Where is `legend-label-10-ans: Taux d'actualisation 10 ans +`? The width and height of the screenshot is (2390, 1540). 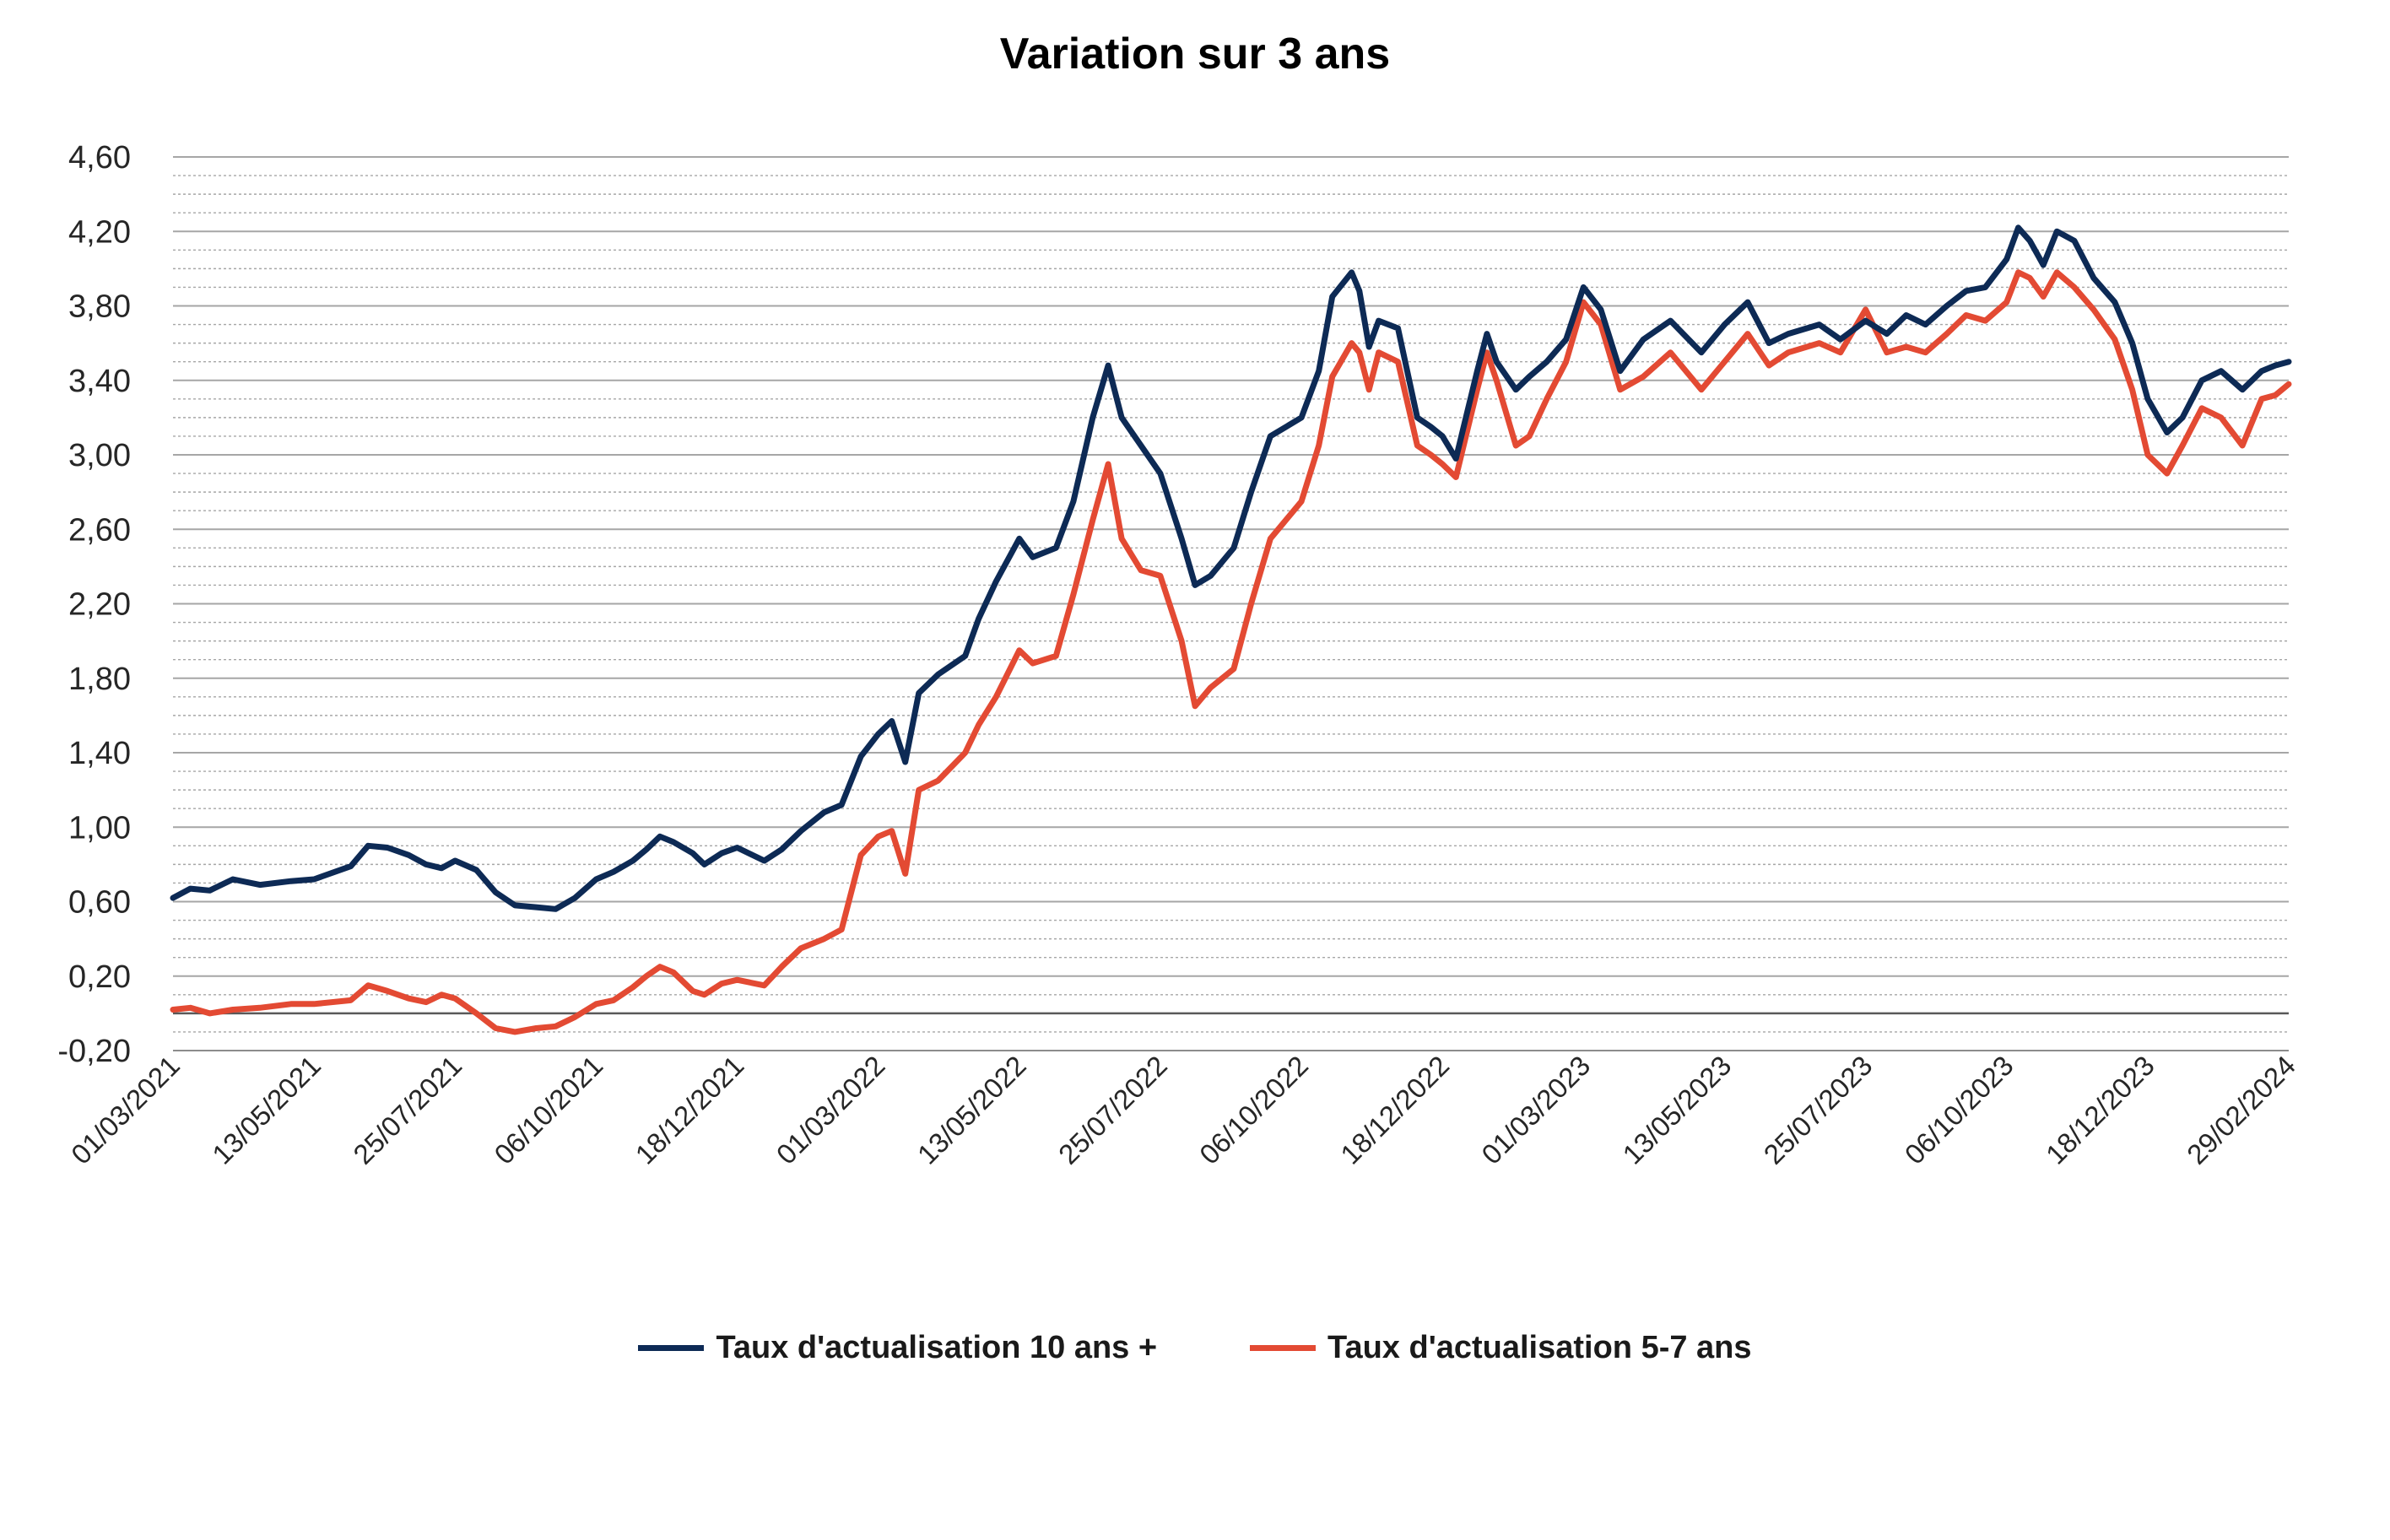 legend-label-10-ans: Taux d'actualisation 10 ans + is located at coordinates (937, 1348).